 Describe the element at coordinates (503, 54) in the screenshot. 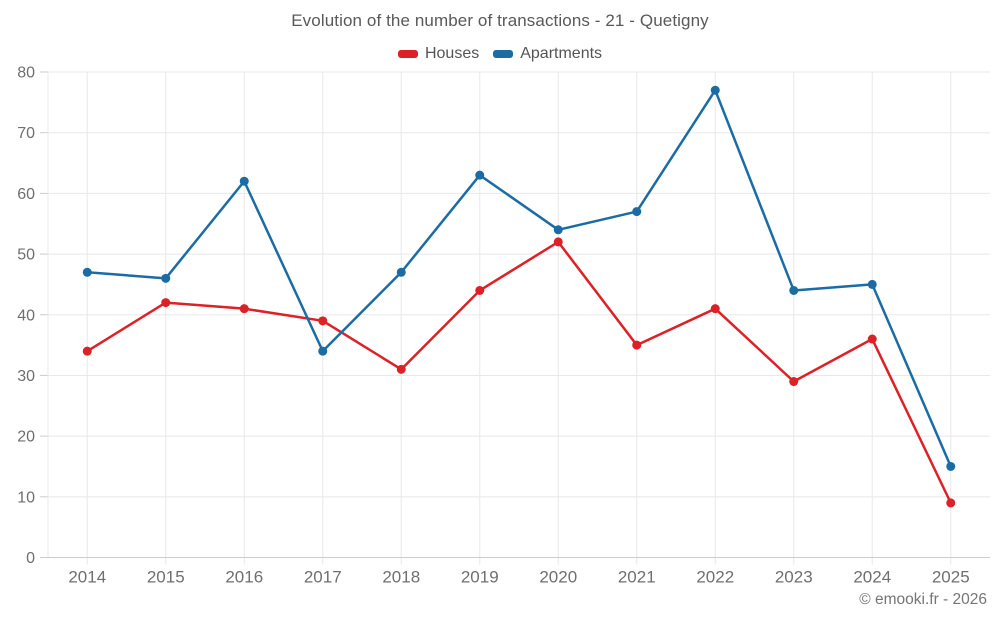

I see `apartments-series-swatch` at that location.